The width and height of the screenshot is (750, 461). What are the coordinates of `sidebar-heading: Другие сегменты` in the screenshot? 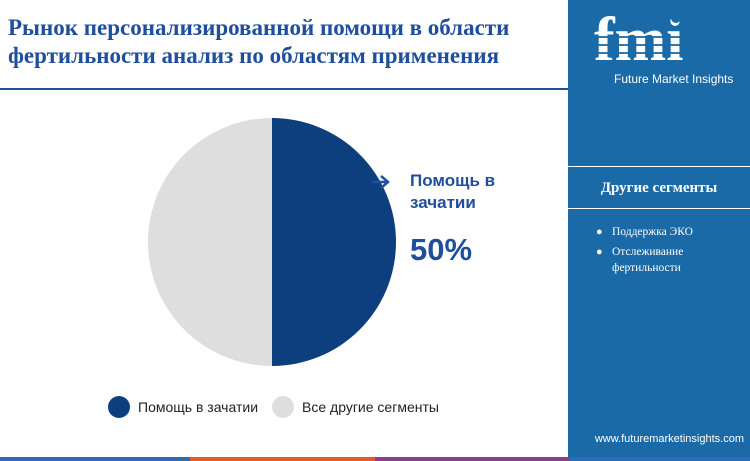 It's located at (659, 188).